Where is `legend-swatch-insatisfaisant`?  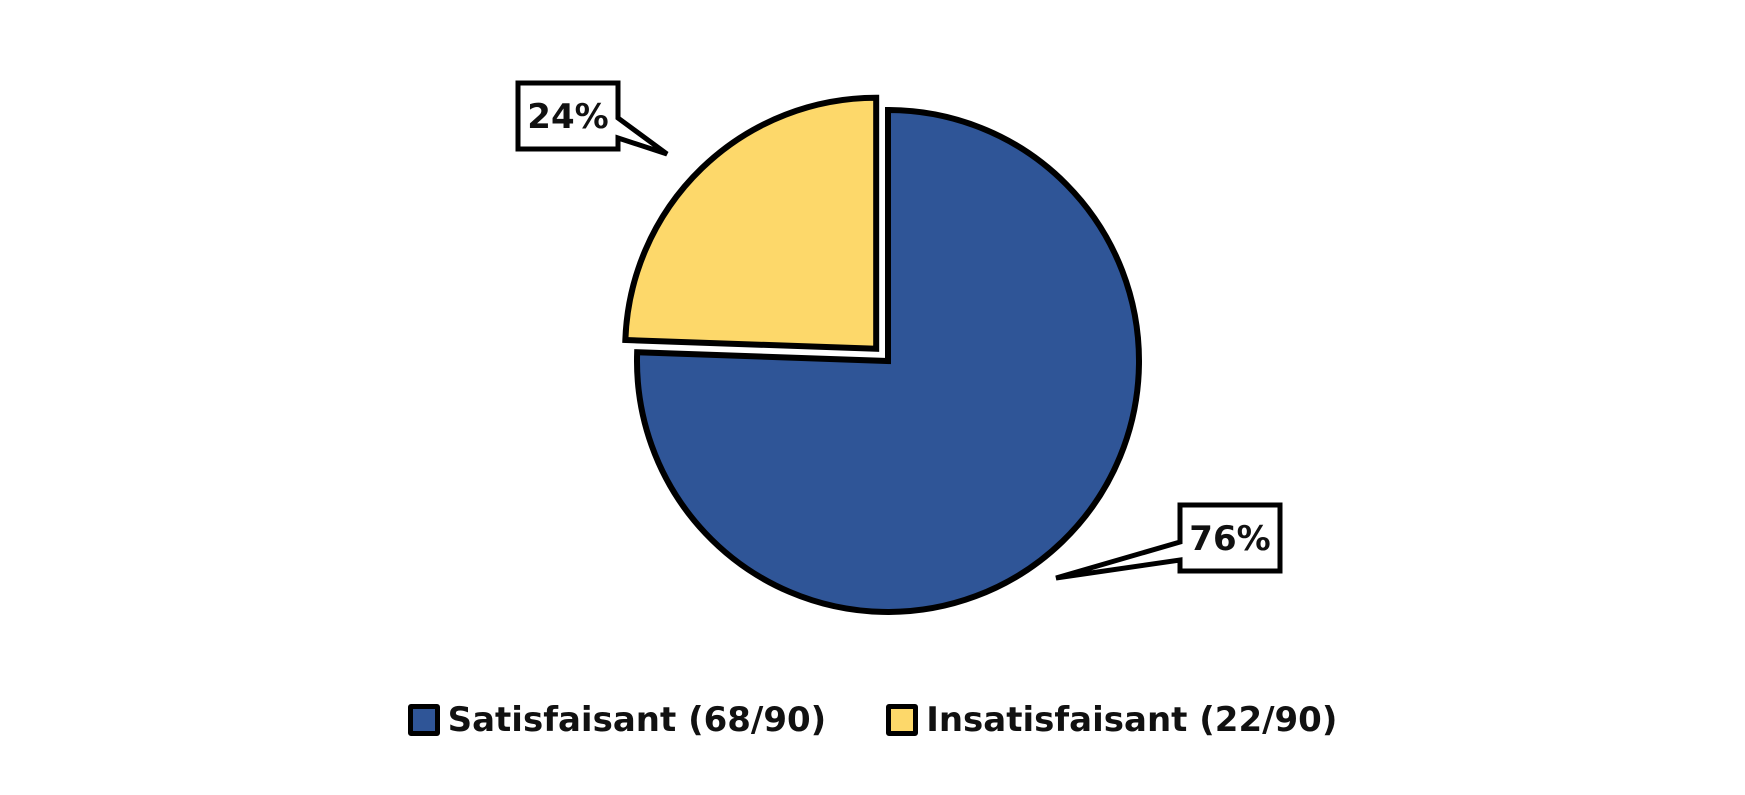
legend-swatch-insatisfaisant is located at coordinates (902, 720).